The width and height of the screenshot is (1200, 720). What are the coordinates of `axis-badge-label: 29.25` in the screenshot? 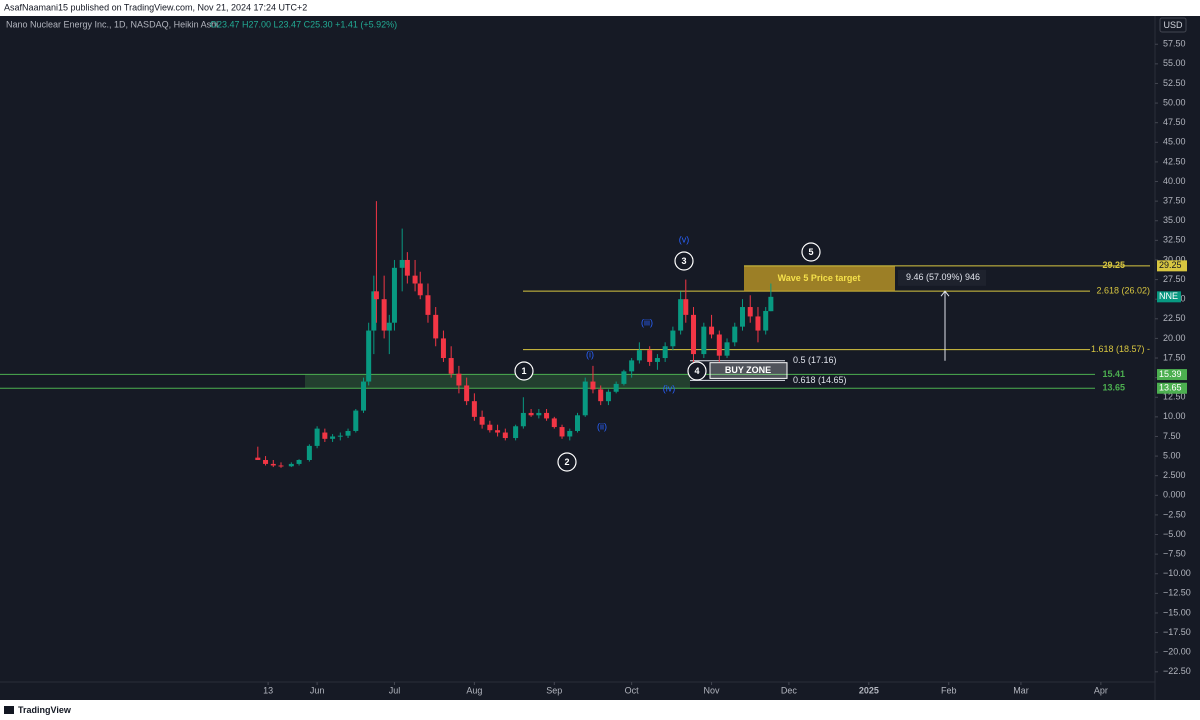 It's located at (1170, 265).